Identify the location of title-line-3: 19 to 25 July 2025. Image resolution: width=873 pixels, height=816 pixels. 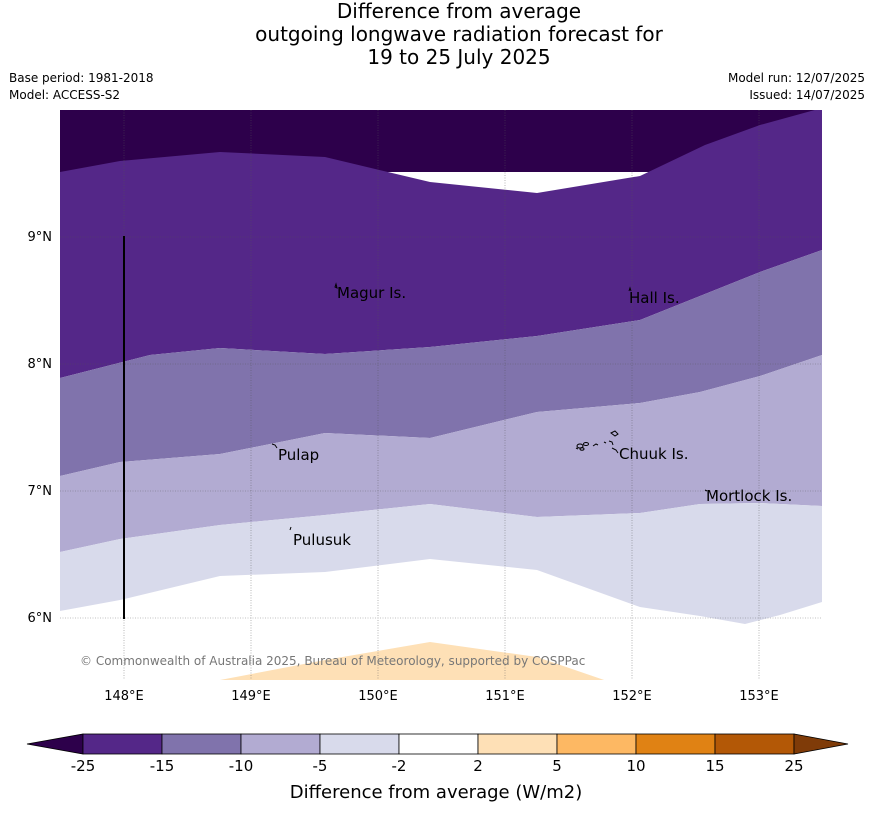
(459, 57).